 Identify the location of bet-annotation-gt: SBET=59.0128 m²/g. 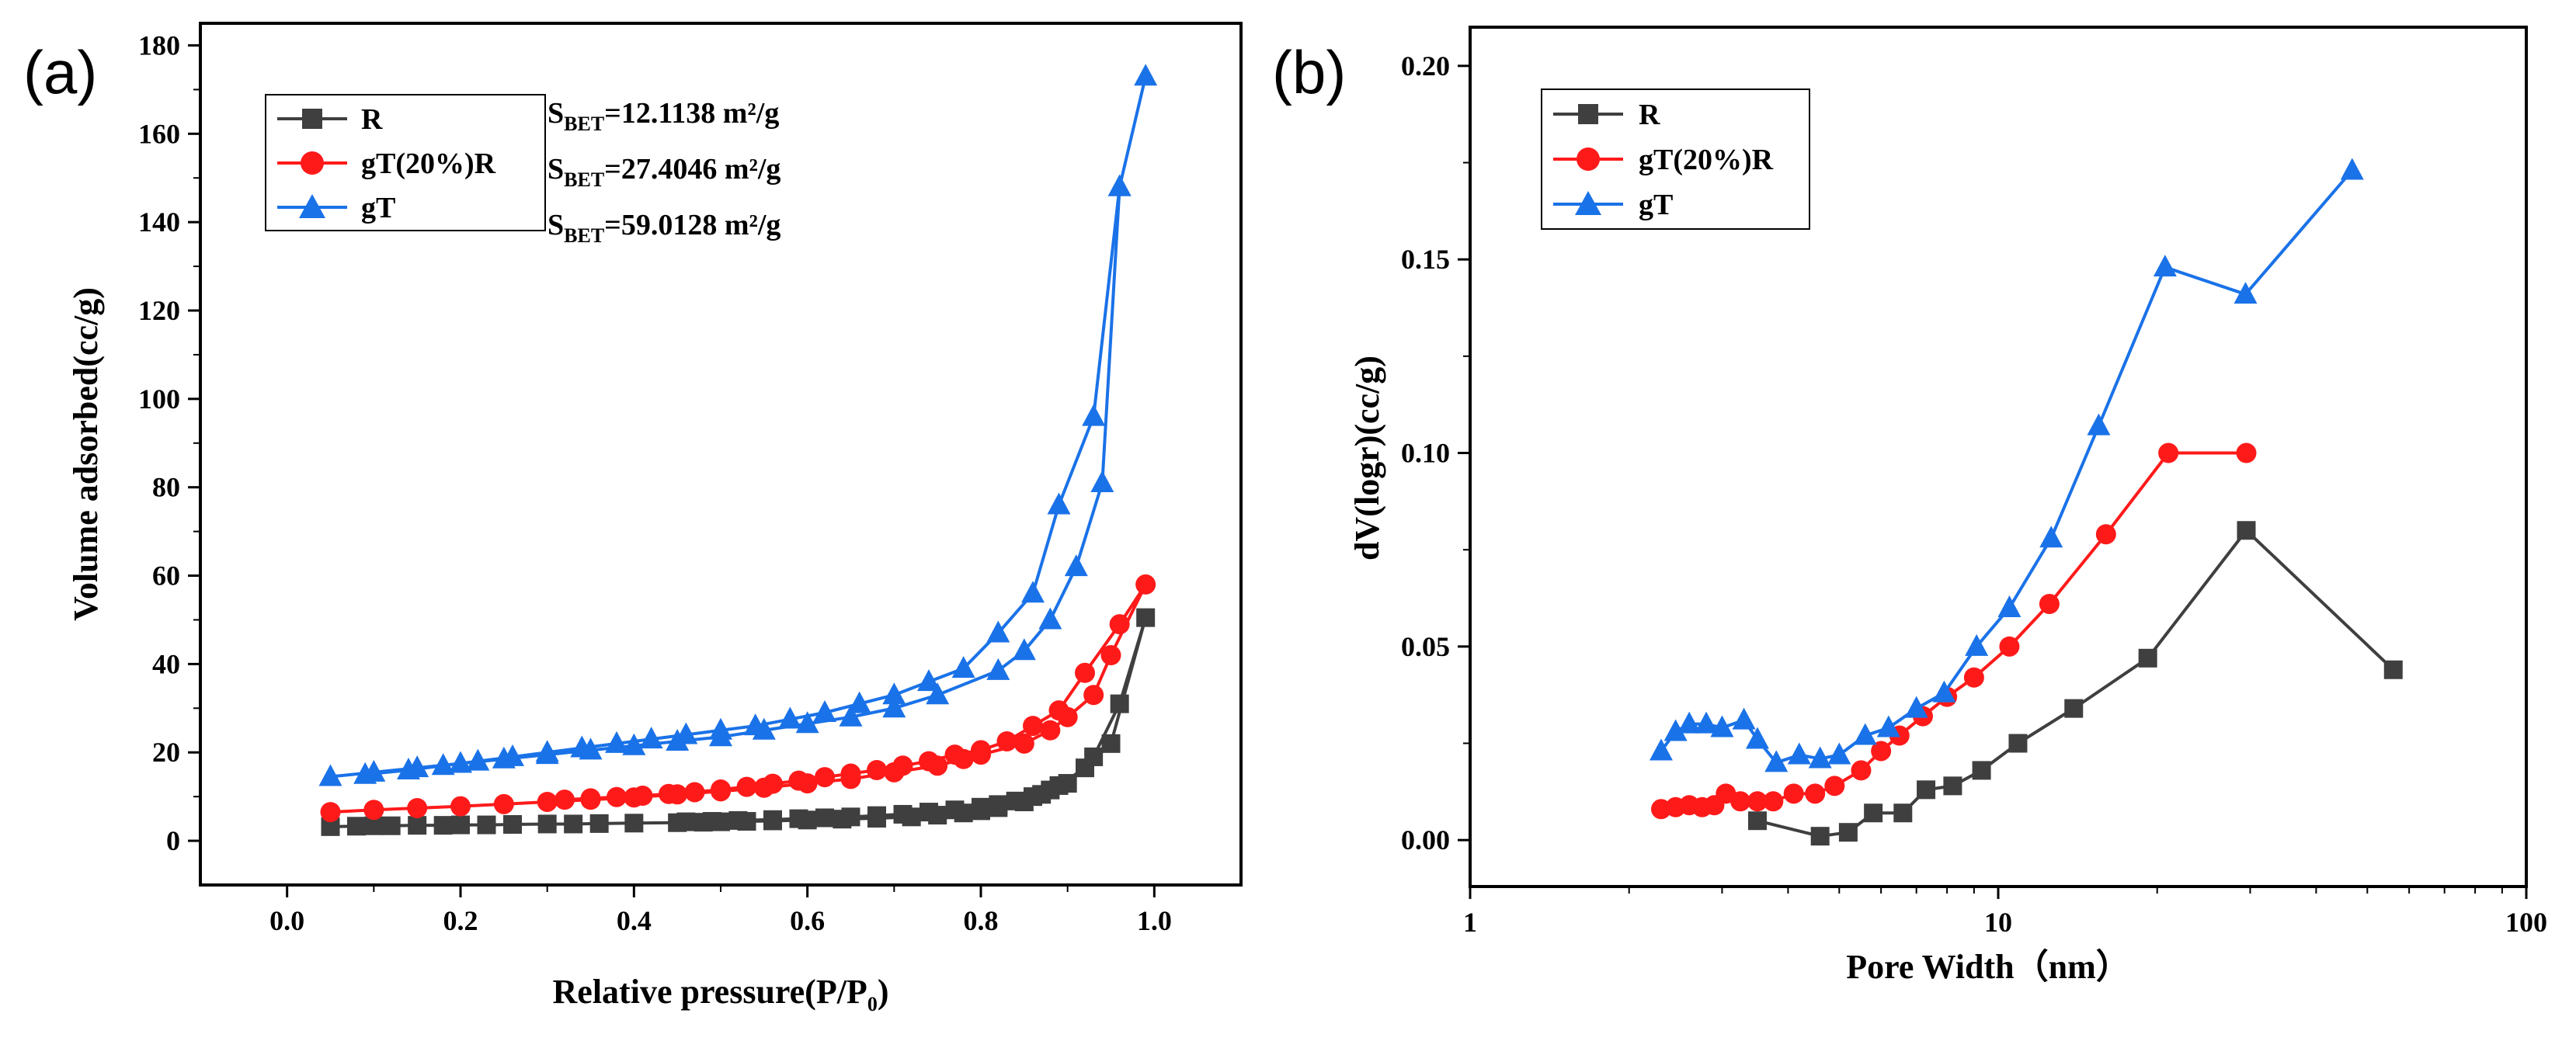
(664, 228).